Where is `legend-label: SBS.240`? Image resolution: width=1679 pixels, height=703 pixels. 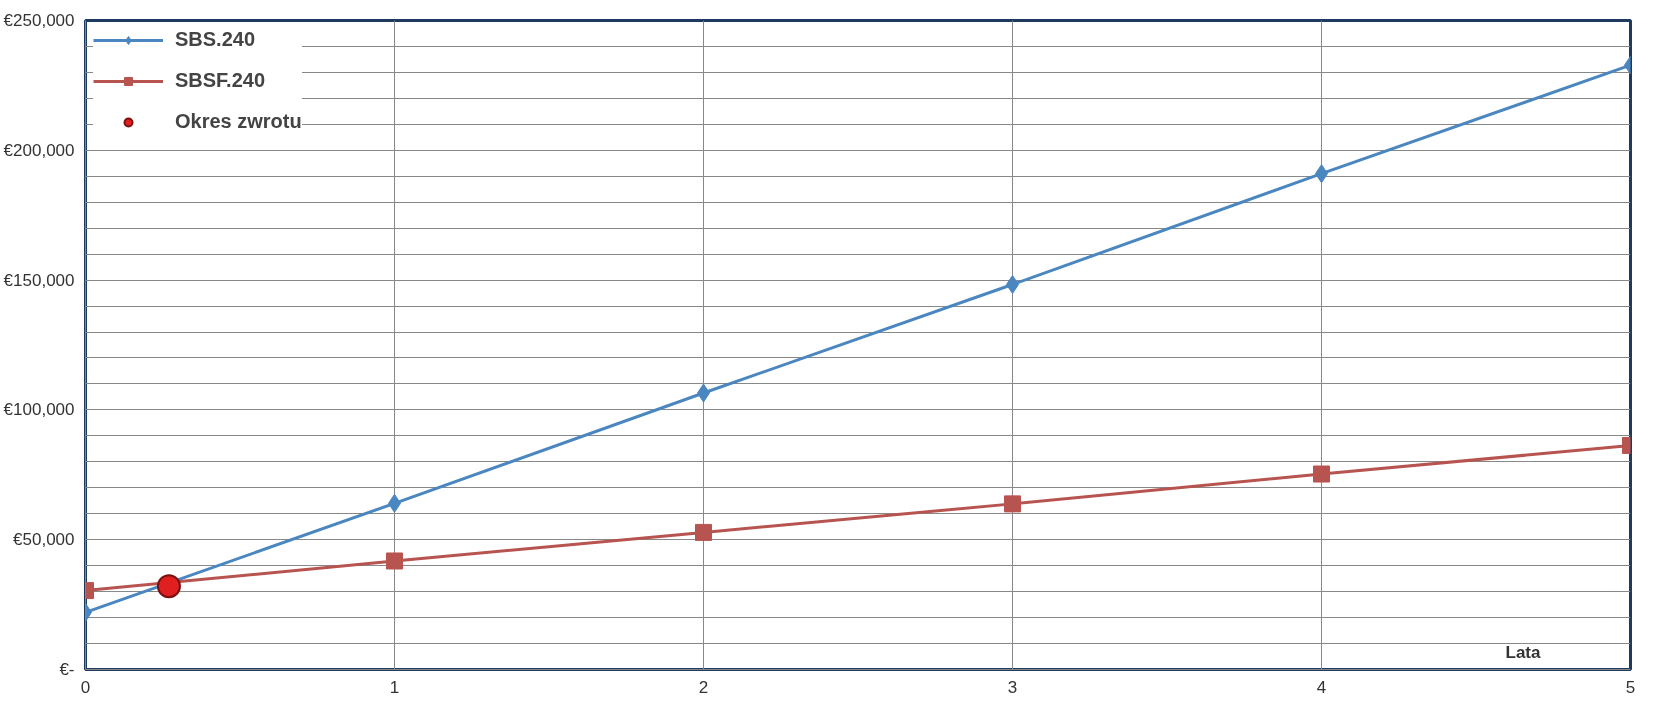 legend-label: SBS.240 is located at coordinates (215, 39).